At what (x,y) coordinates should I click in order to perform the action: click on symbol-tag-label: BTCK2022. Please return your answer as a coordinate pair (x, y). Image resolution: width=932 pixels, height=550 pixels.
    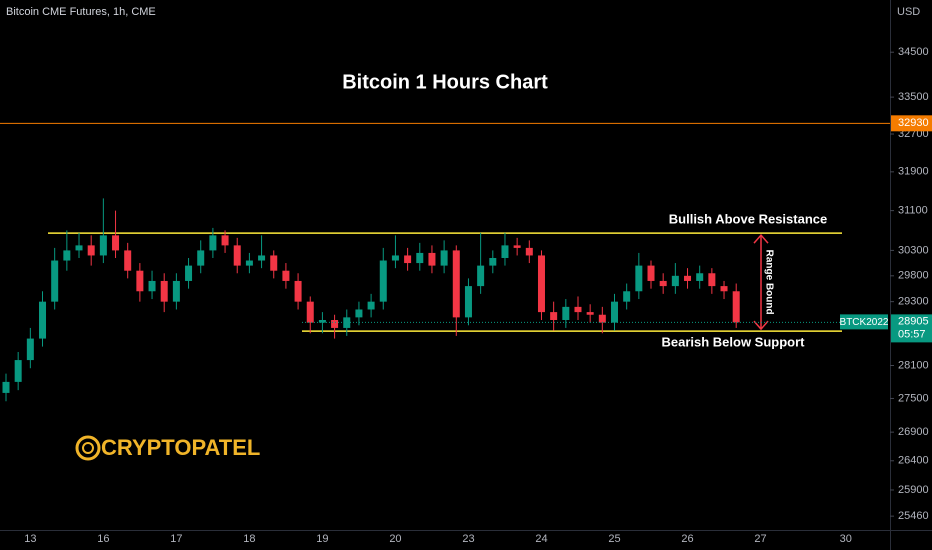
    Looking at the image, I should click on (864, 322).